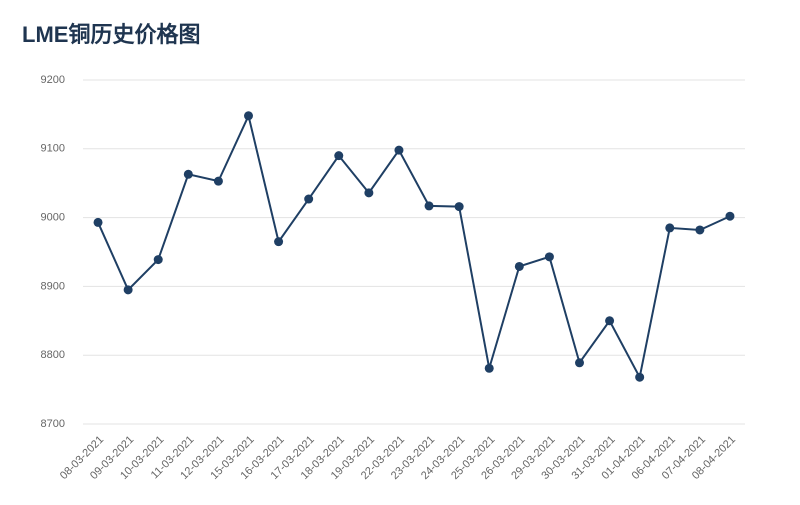 This screenshot has height=505, width=800. Describe the element at coordinates (53, 80) in the screenshot. I see `y-tick-label: 9200` at that location.